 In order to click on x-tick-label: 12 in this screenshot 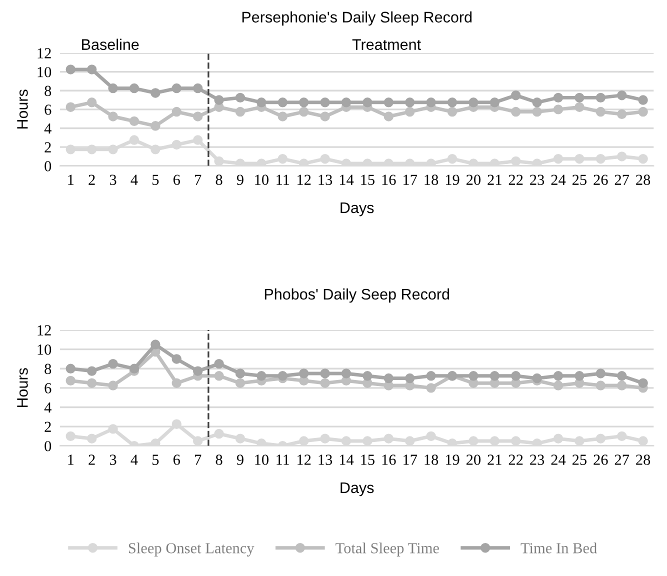, I will do `click(304, 459)`.